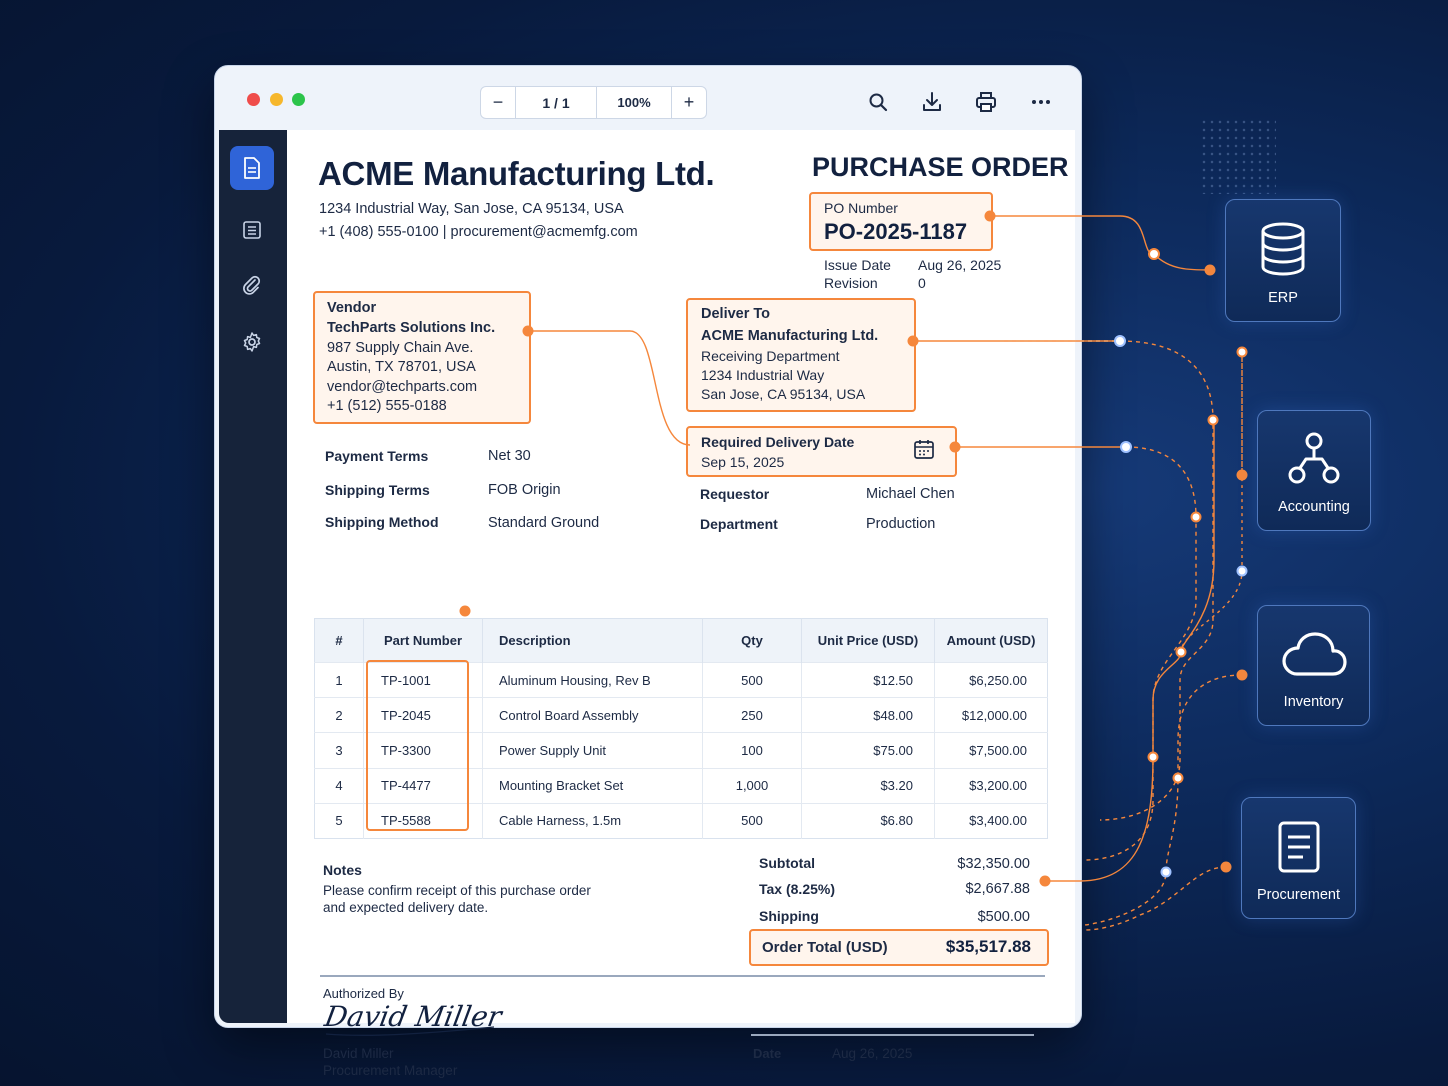 This screenshot has width=1448, height=1086. Describe the element at coordinates (592, 640) in the screenshot. I see `col-header-description: Description` at that location.